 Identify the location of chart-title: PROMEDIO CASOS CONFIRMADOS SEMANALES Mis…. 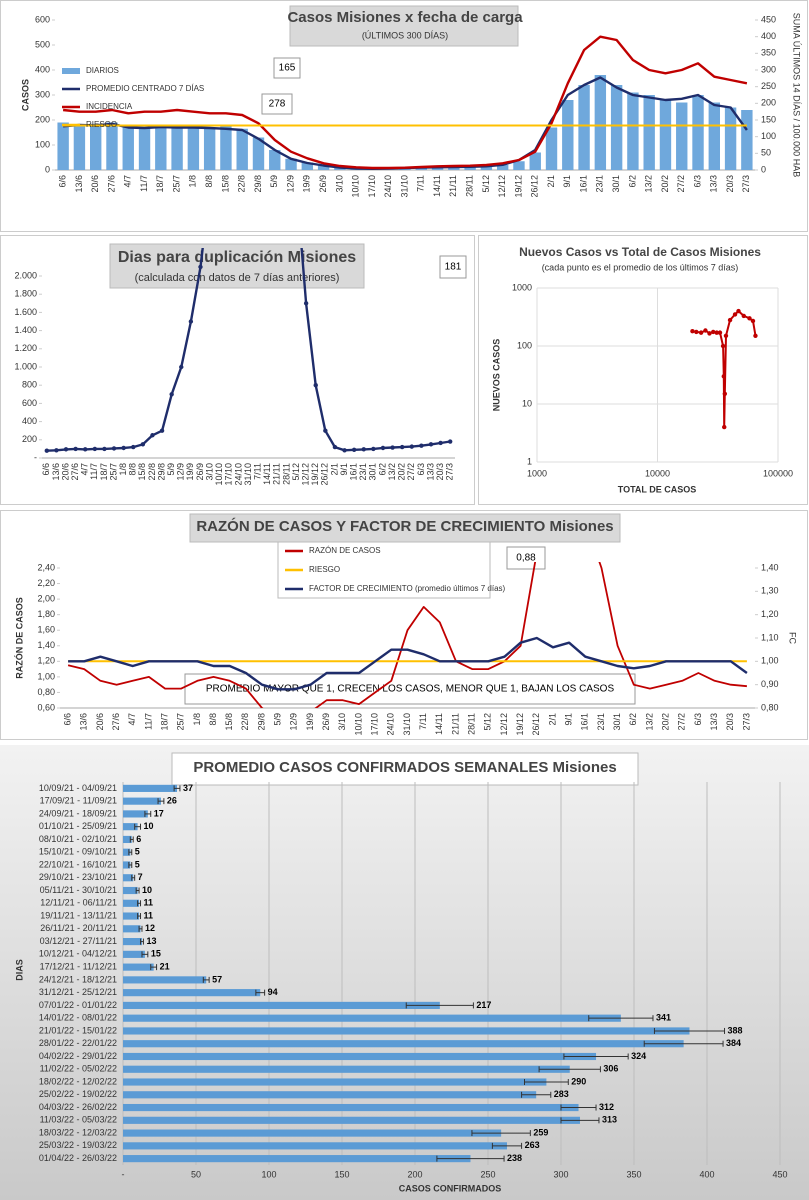
(404, 767).